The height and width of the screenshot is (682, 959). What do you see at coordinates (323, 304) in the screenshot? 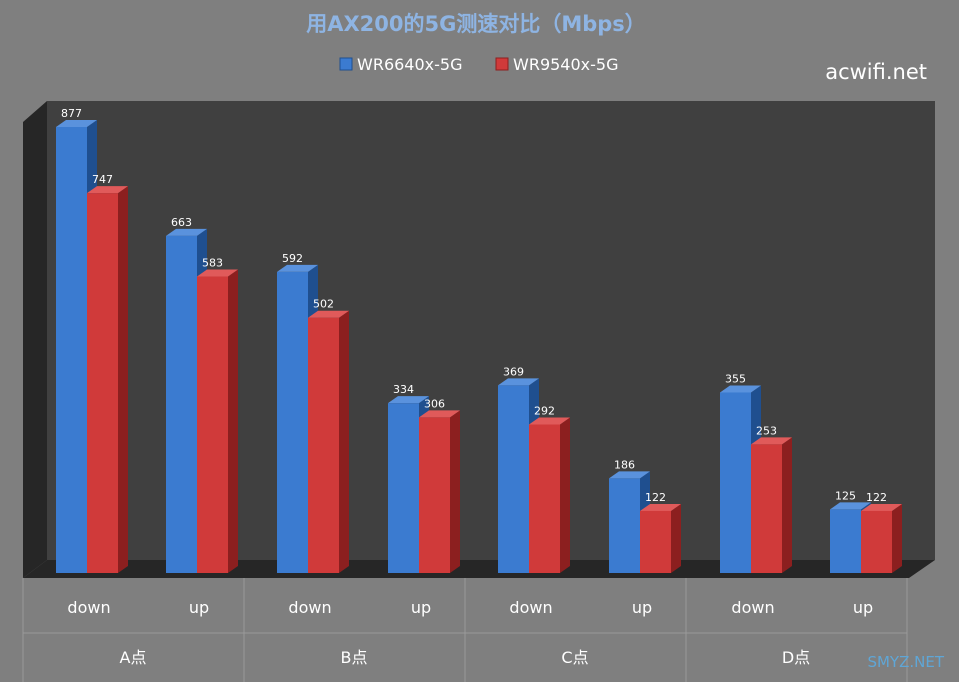
I see `value-label-2-2: 502` at bounding box center [323, 304].